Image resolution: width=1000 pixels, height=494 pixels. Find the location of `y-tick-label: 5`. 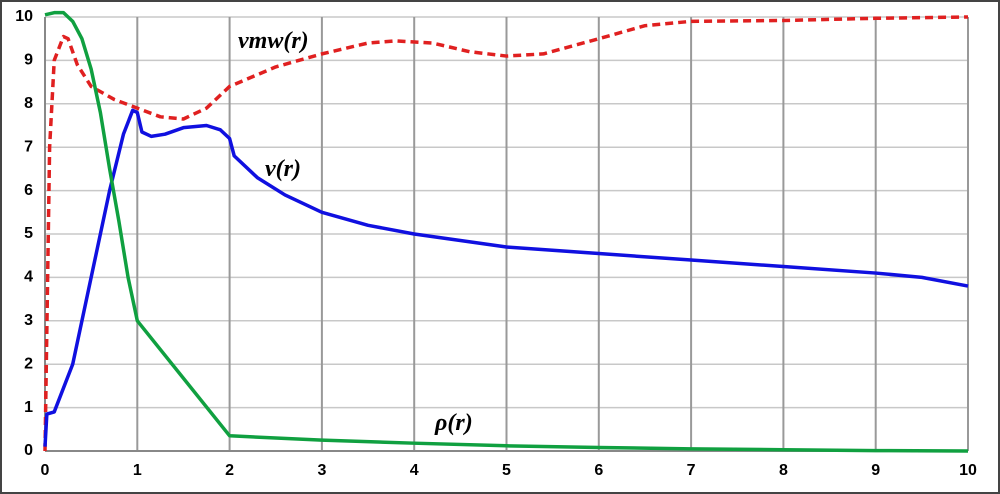

y-tick-label: 5 is located at coordinates (28, 233).